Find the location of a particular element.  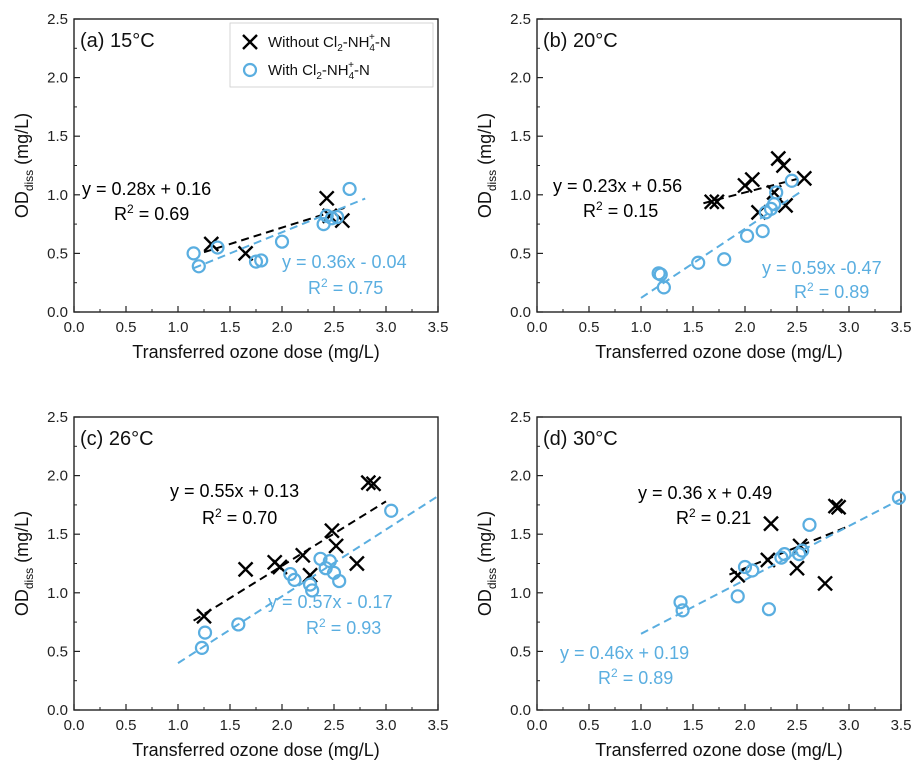

x-tick-label: 0.0 is located at coordinates (537, 327).